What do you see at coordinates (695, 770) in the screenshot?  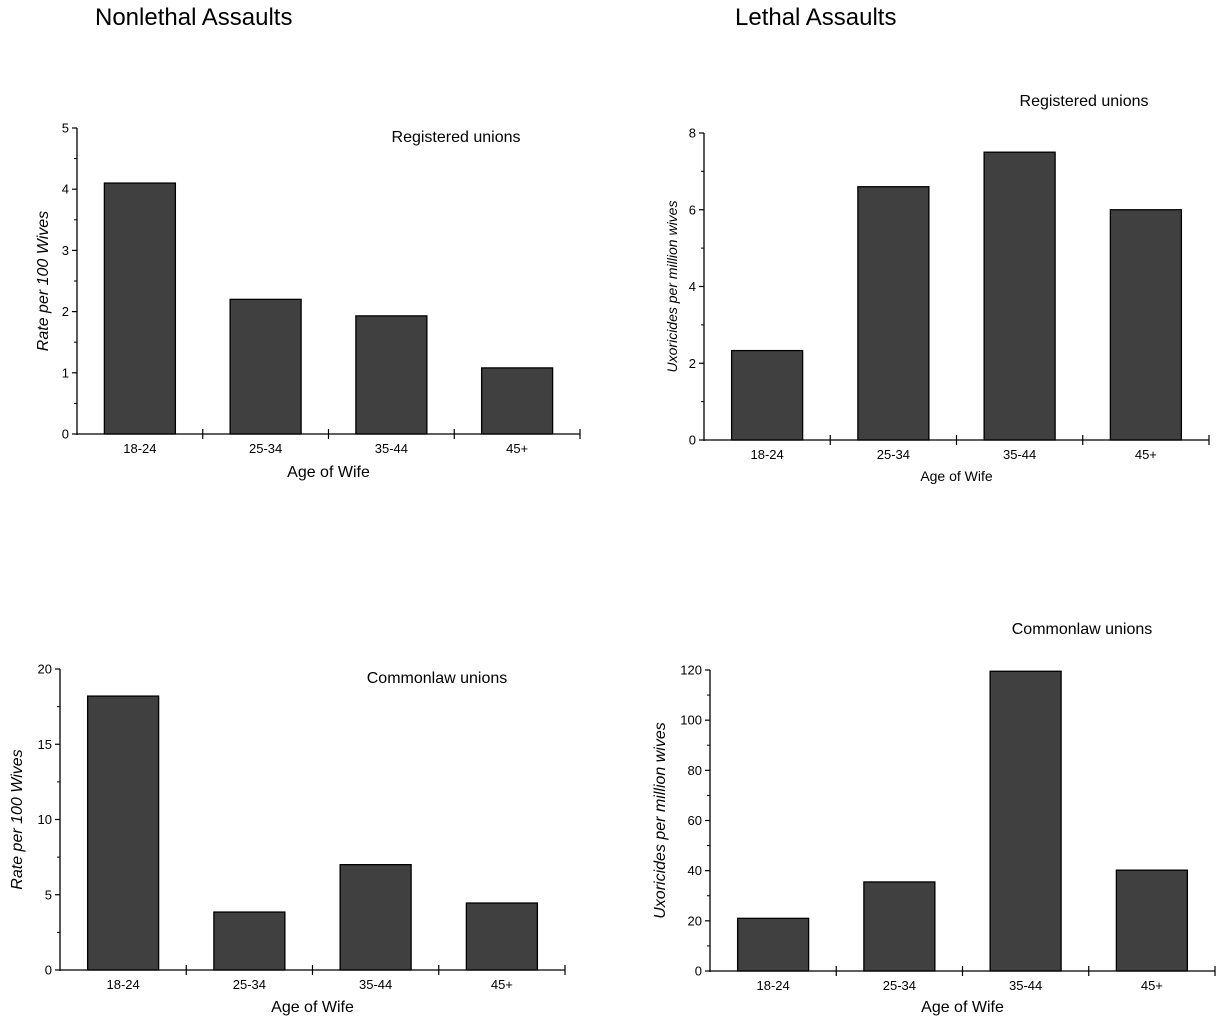 I see `y-tick-label: 80` at bounding box center [695, 770].